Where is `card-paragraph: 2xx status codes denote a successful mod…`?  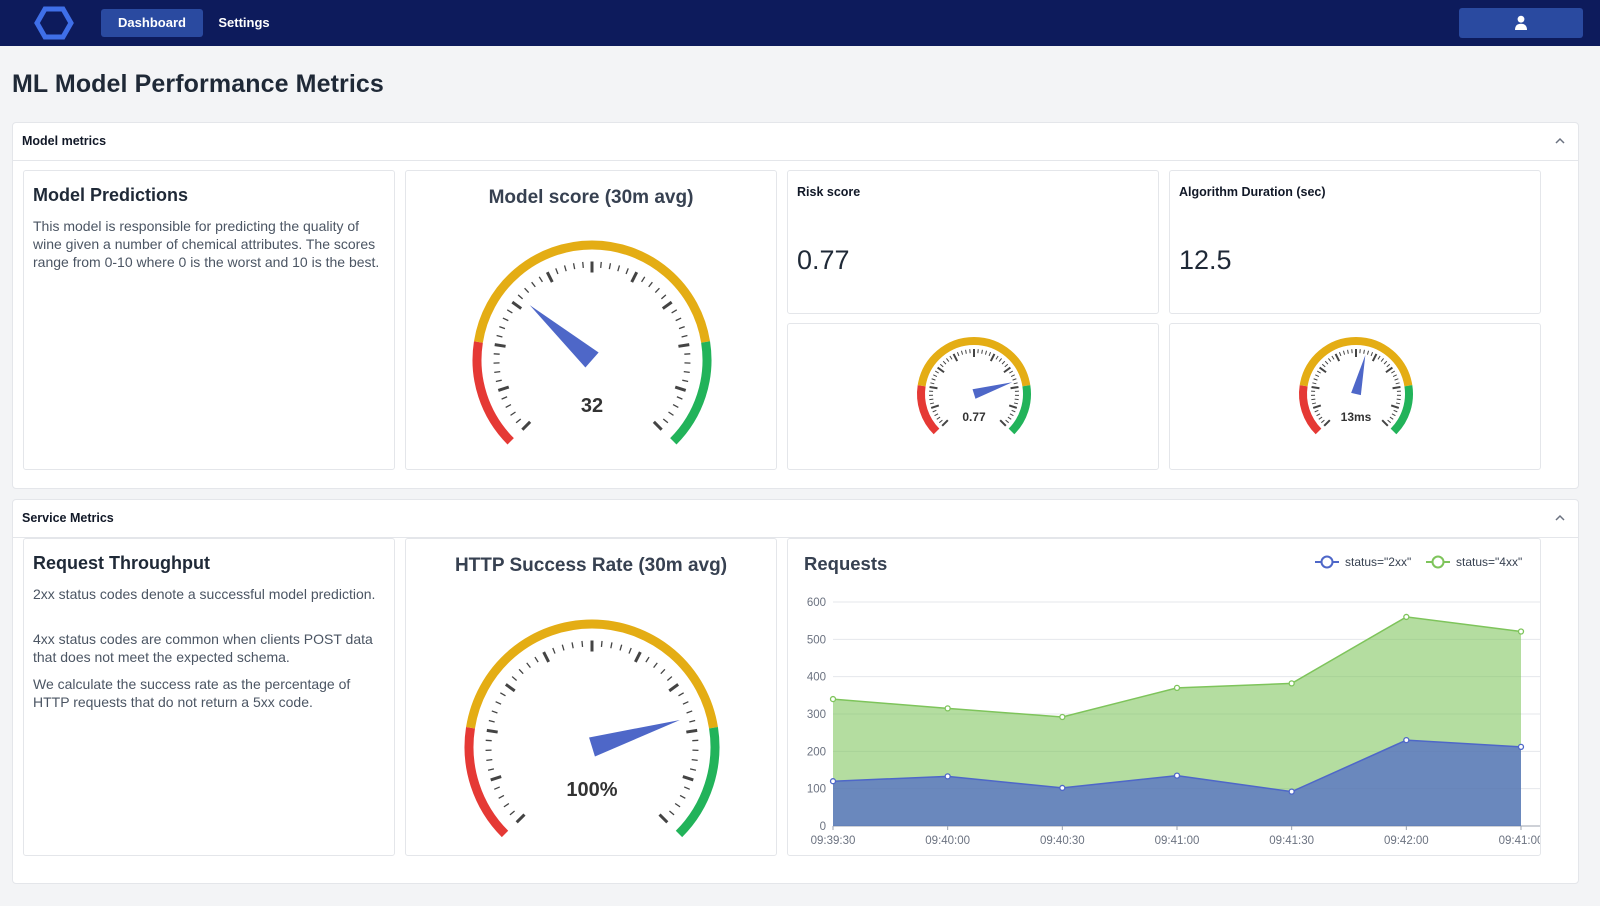 card-paragraph: 2xx status codes denote a successful mod… is located at coordinates (204, 594).